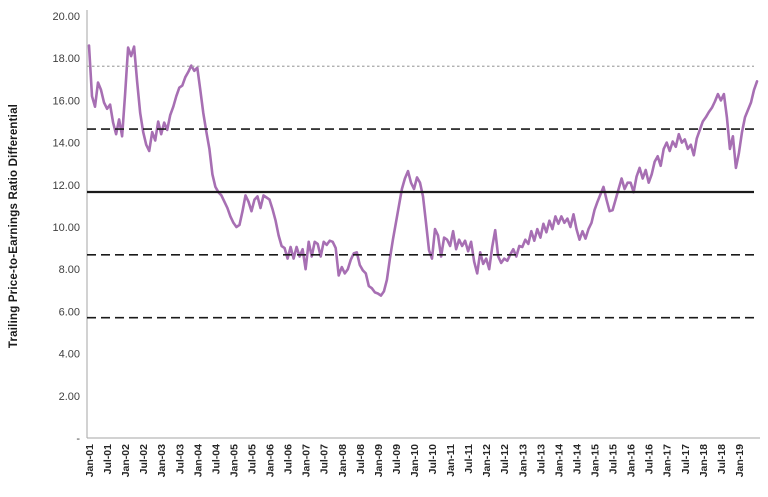  What do you see at coordinates (523, 460) in the screenshot?
I see `x-tick-label: Jan-13` at bounding box center [523, 460].